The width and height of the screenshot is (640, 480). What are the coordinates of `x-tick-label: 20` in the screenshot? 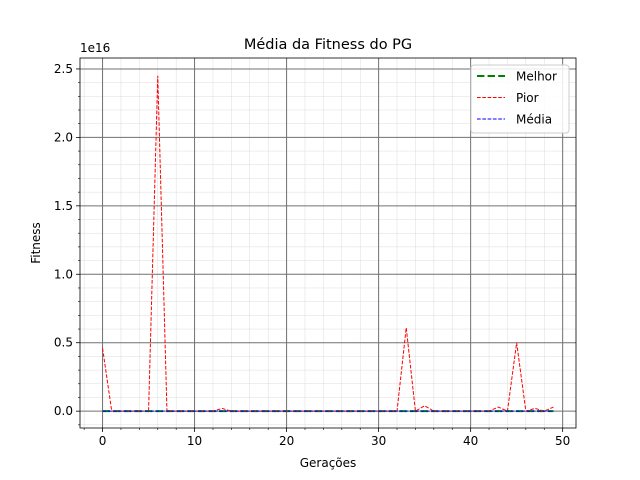 It's located at (286, 441).